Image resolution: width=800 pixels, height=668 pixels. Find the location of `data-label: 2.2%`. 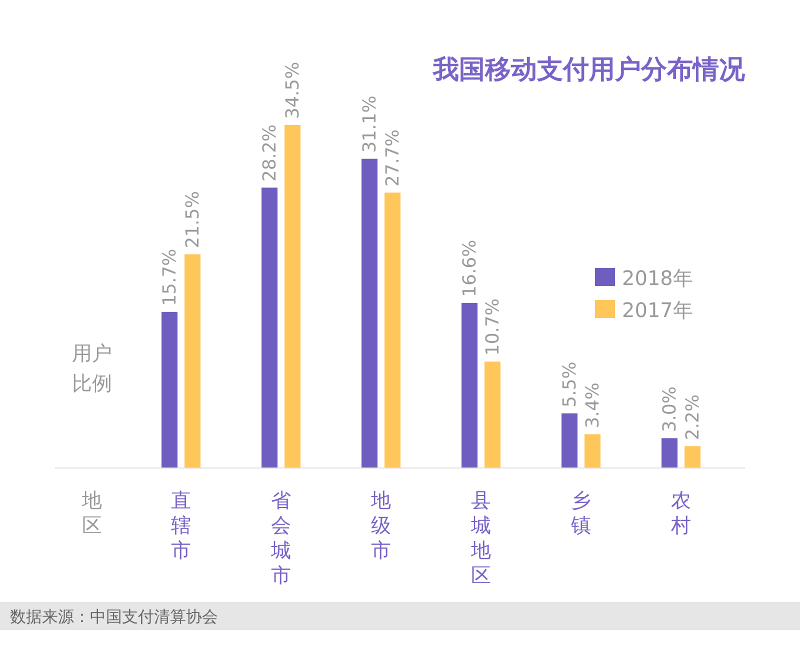

data-label: 2.2% is located at coordinates (693, 417).